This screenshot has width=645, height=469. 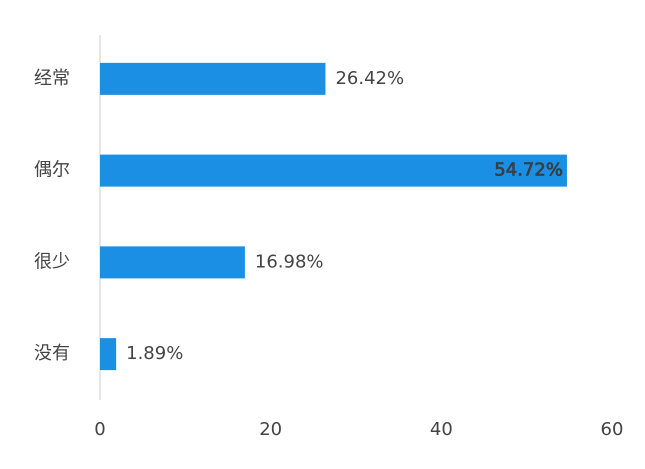 I want to click on x-tick-label: 60, so click(x=612, y=429).